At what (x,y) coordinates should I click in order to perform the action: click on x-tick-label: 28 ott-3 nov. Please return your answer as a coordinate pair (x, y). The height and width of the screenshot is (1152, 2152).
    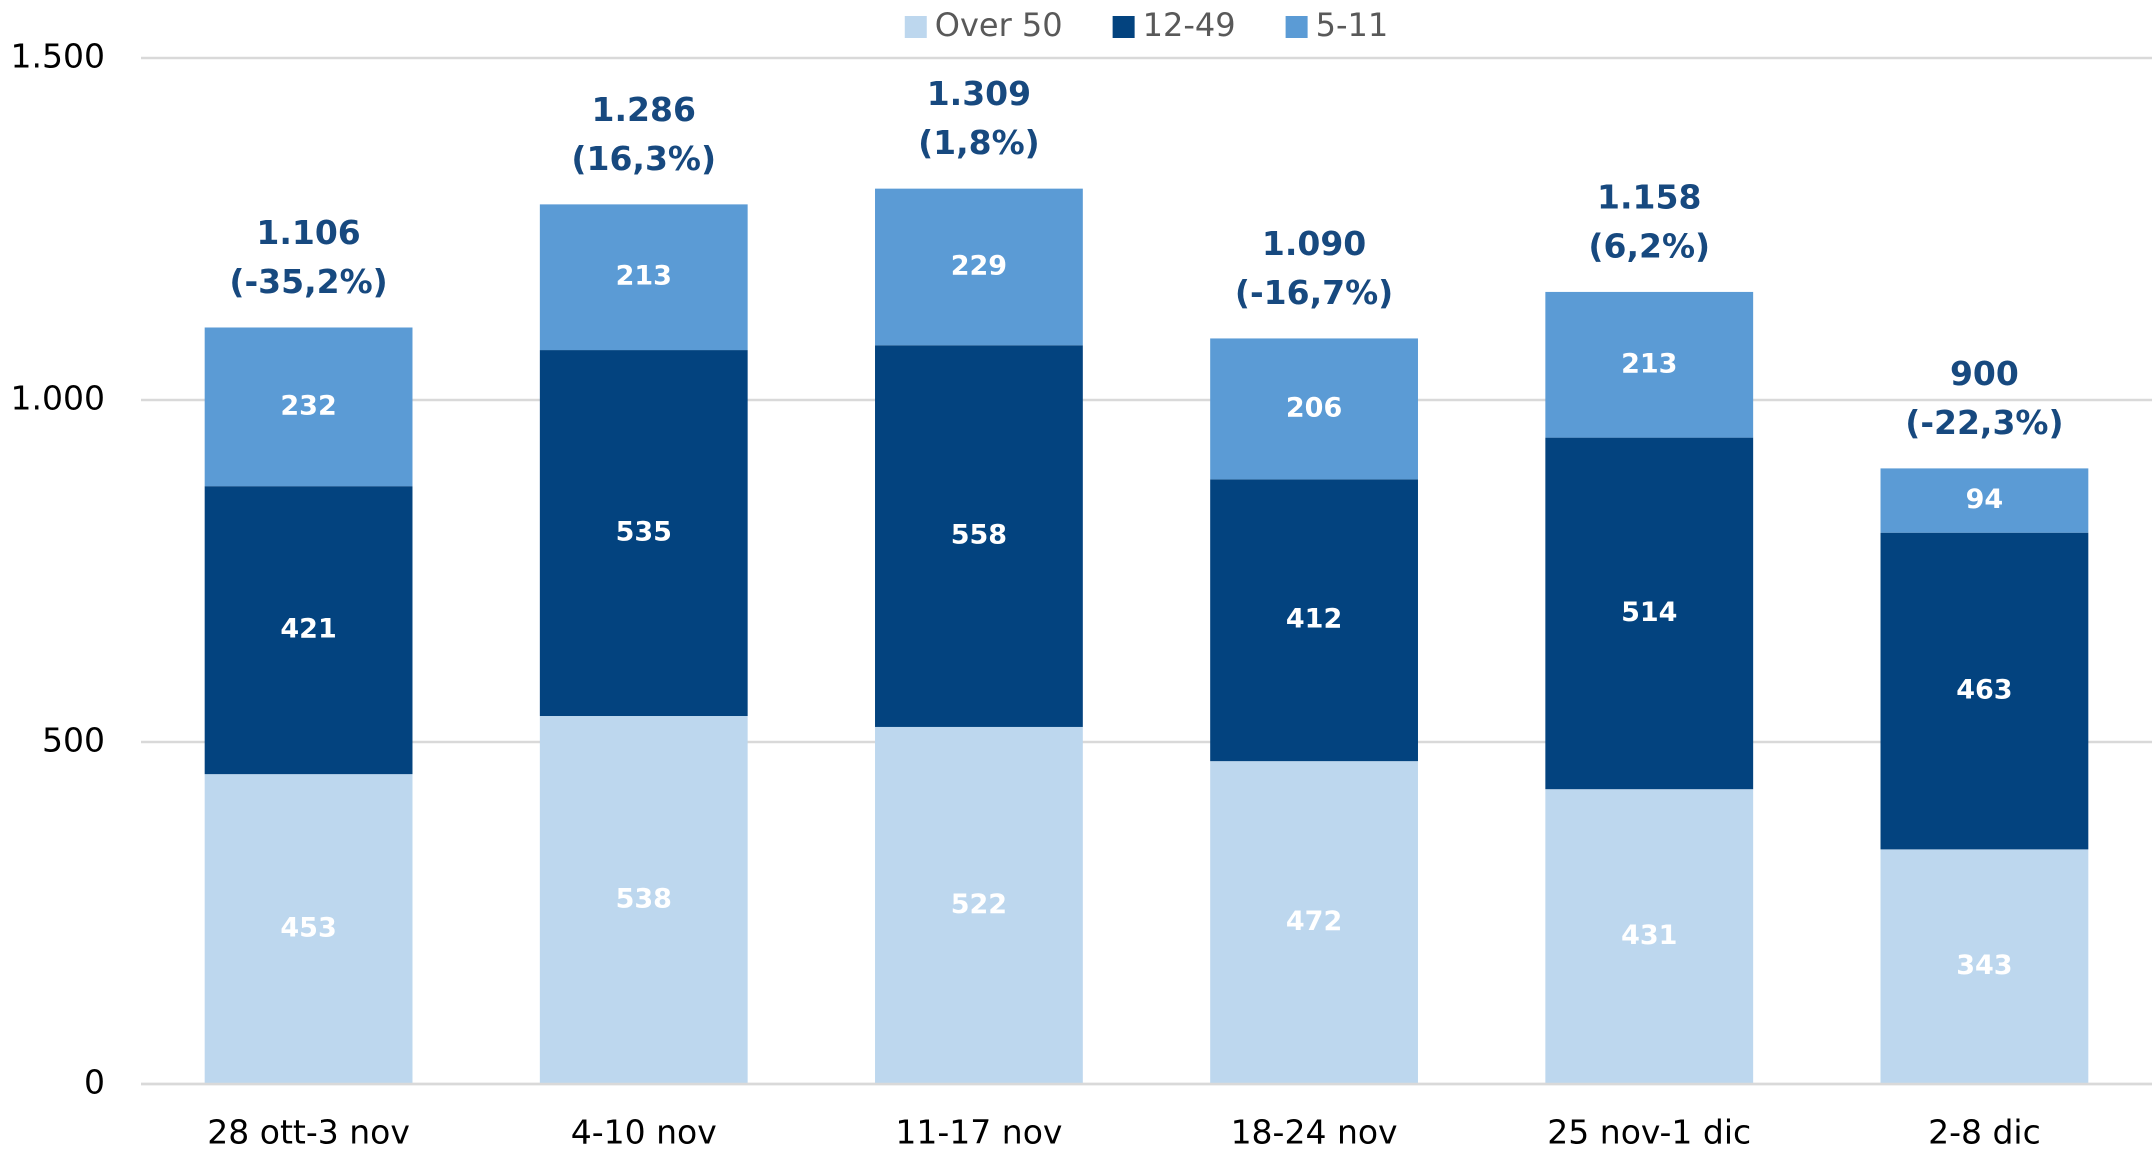
    Looking at the image, I should click on (308, 1132).